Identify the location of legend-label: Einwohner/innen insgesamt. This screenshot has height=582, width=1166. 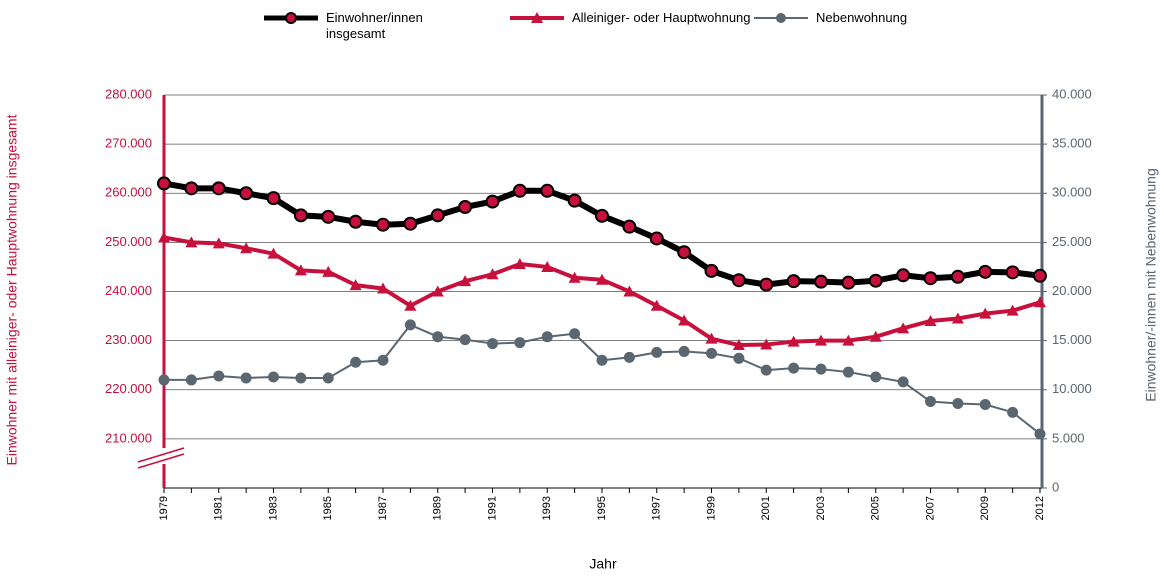
(374, 25).